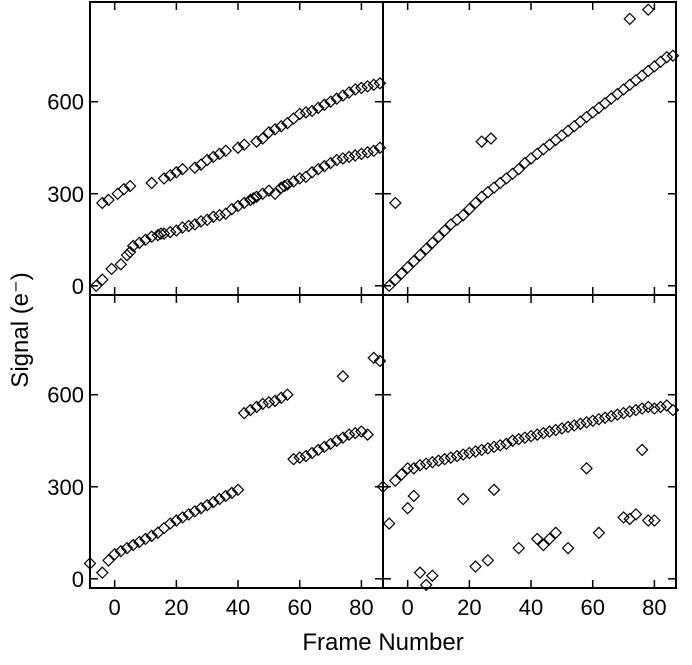  I want to click on x-tick-label: 80, so click(654, 607).